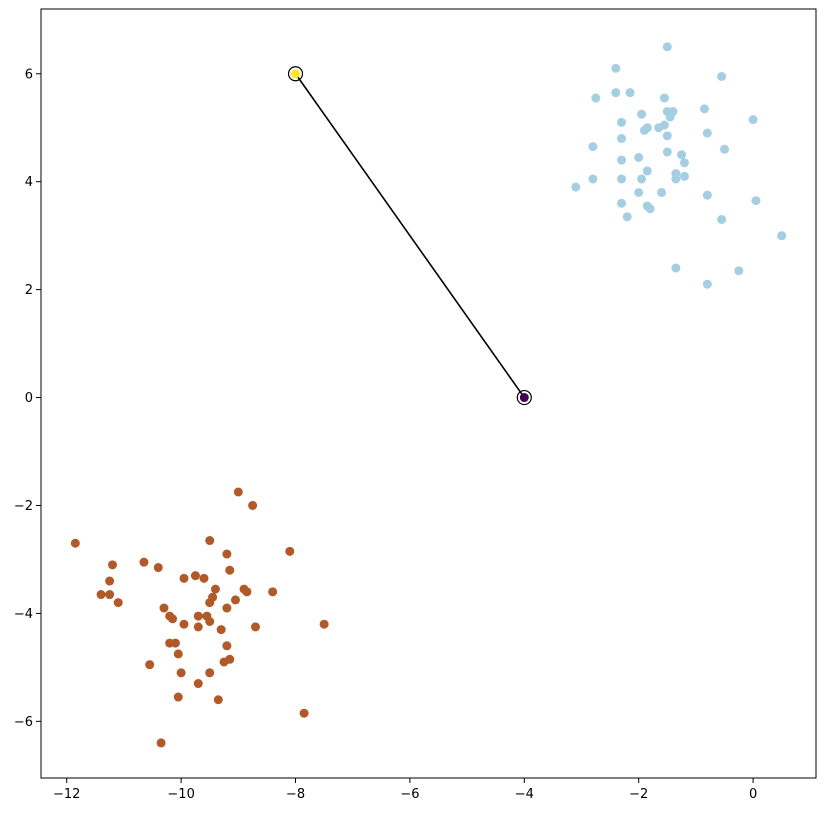  Describe the element at coordinates (29, 74) in the screenshot. I see `y-tick-label: 6` at that location.